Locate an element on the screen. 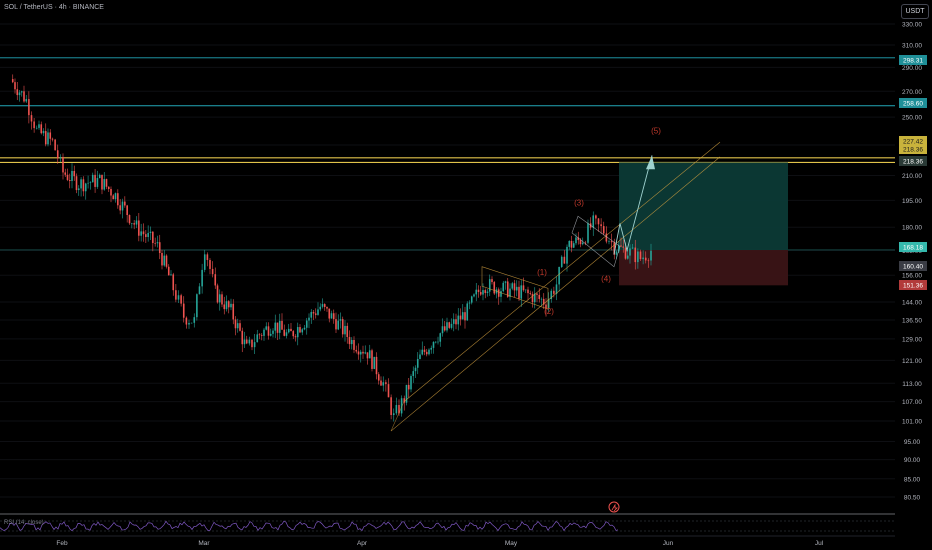 Image resolution: width=932 pixels, height=550 pixels. price-tick-label: 95.00 is located at coordinates (912, 442).